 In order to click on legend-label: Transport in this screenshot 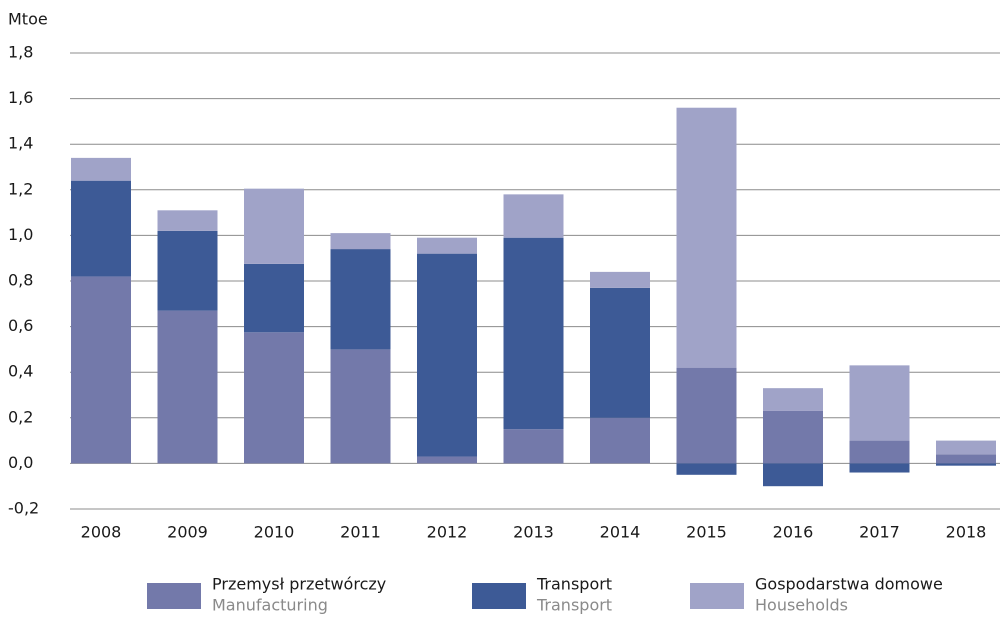, I will do `click(574, 584)`.